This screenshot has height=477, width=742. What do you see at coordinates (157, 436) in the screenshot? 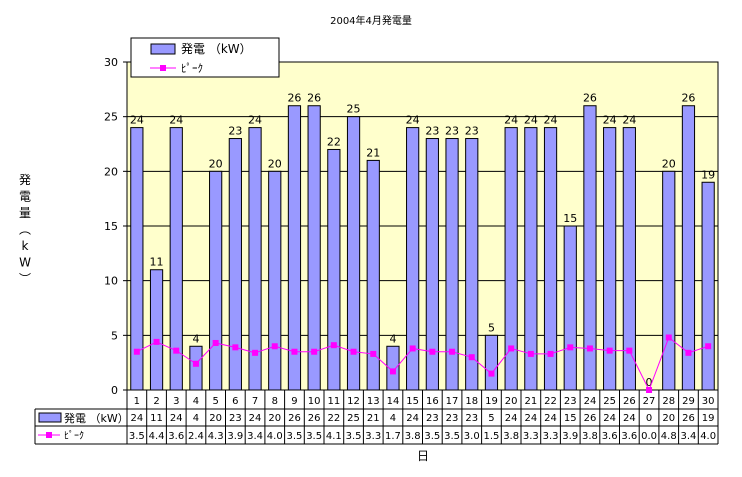
I see `table-cell-peak: 4.4` at bounding box center [157, 436].